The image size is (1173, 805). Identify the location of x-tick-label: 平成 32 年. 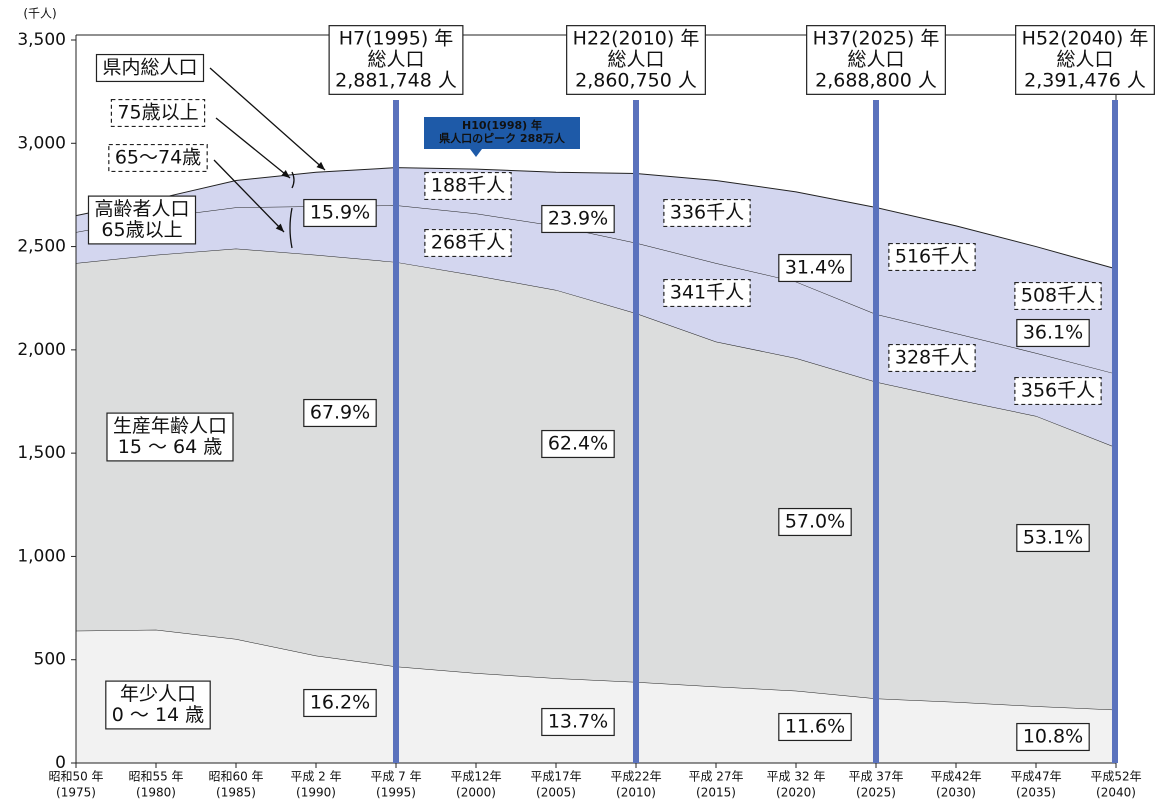
(796, 777).